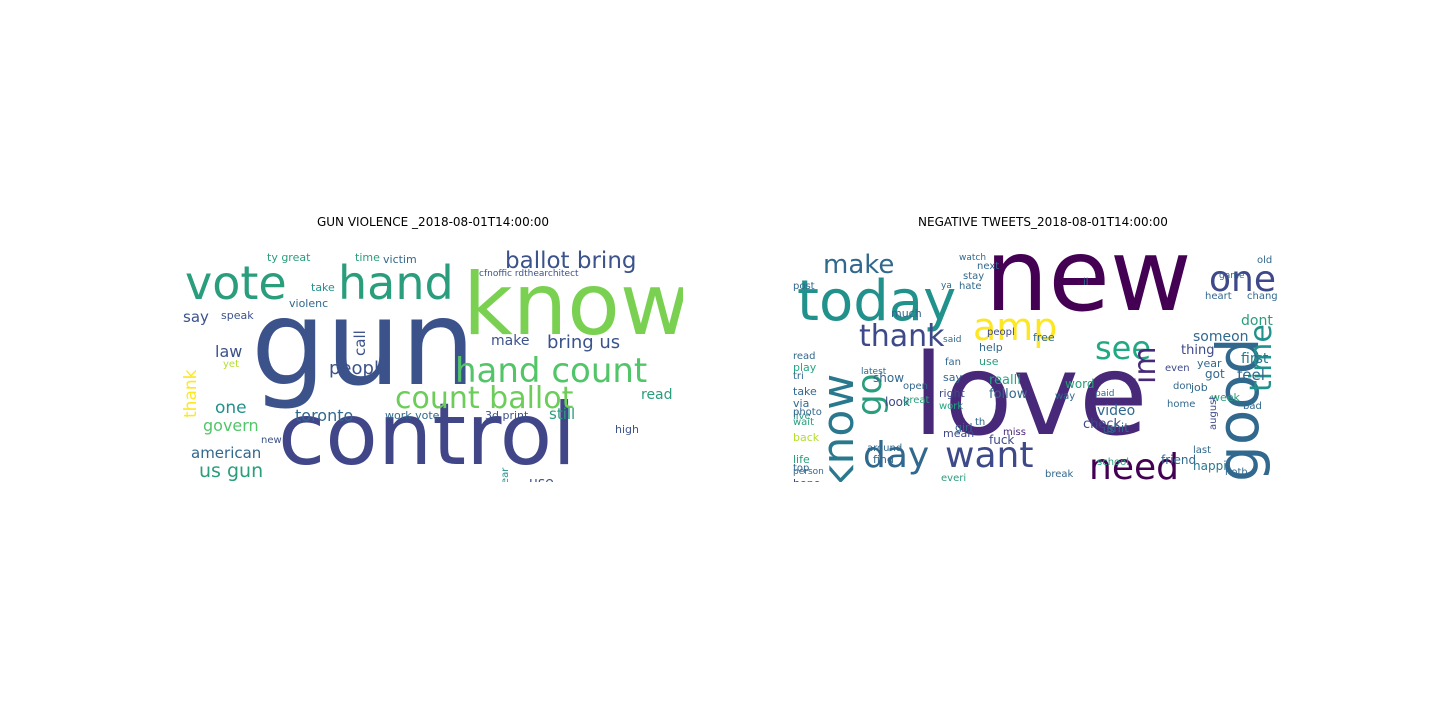 The width and height of the screenshot is (1440, 720). I want to click on cloud-word: help, so click(991, 347).